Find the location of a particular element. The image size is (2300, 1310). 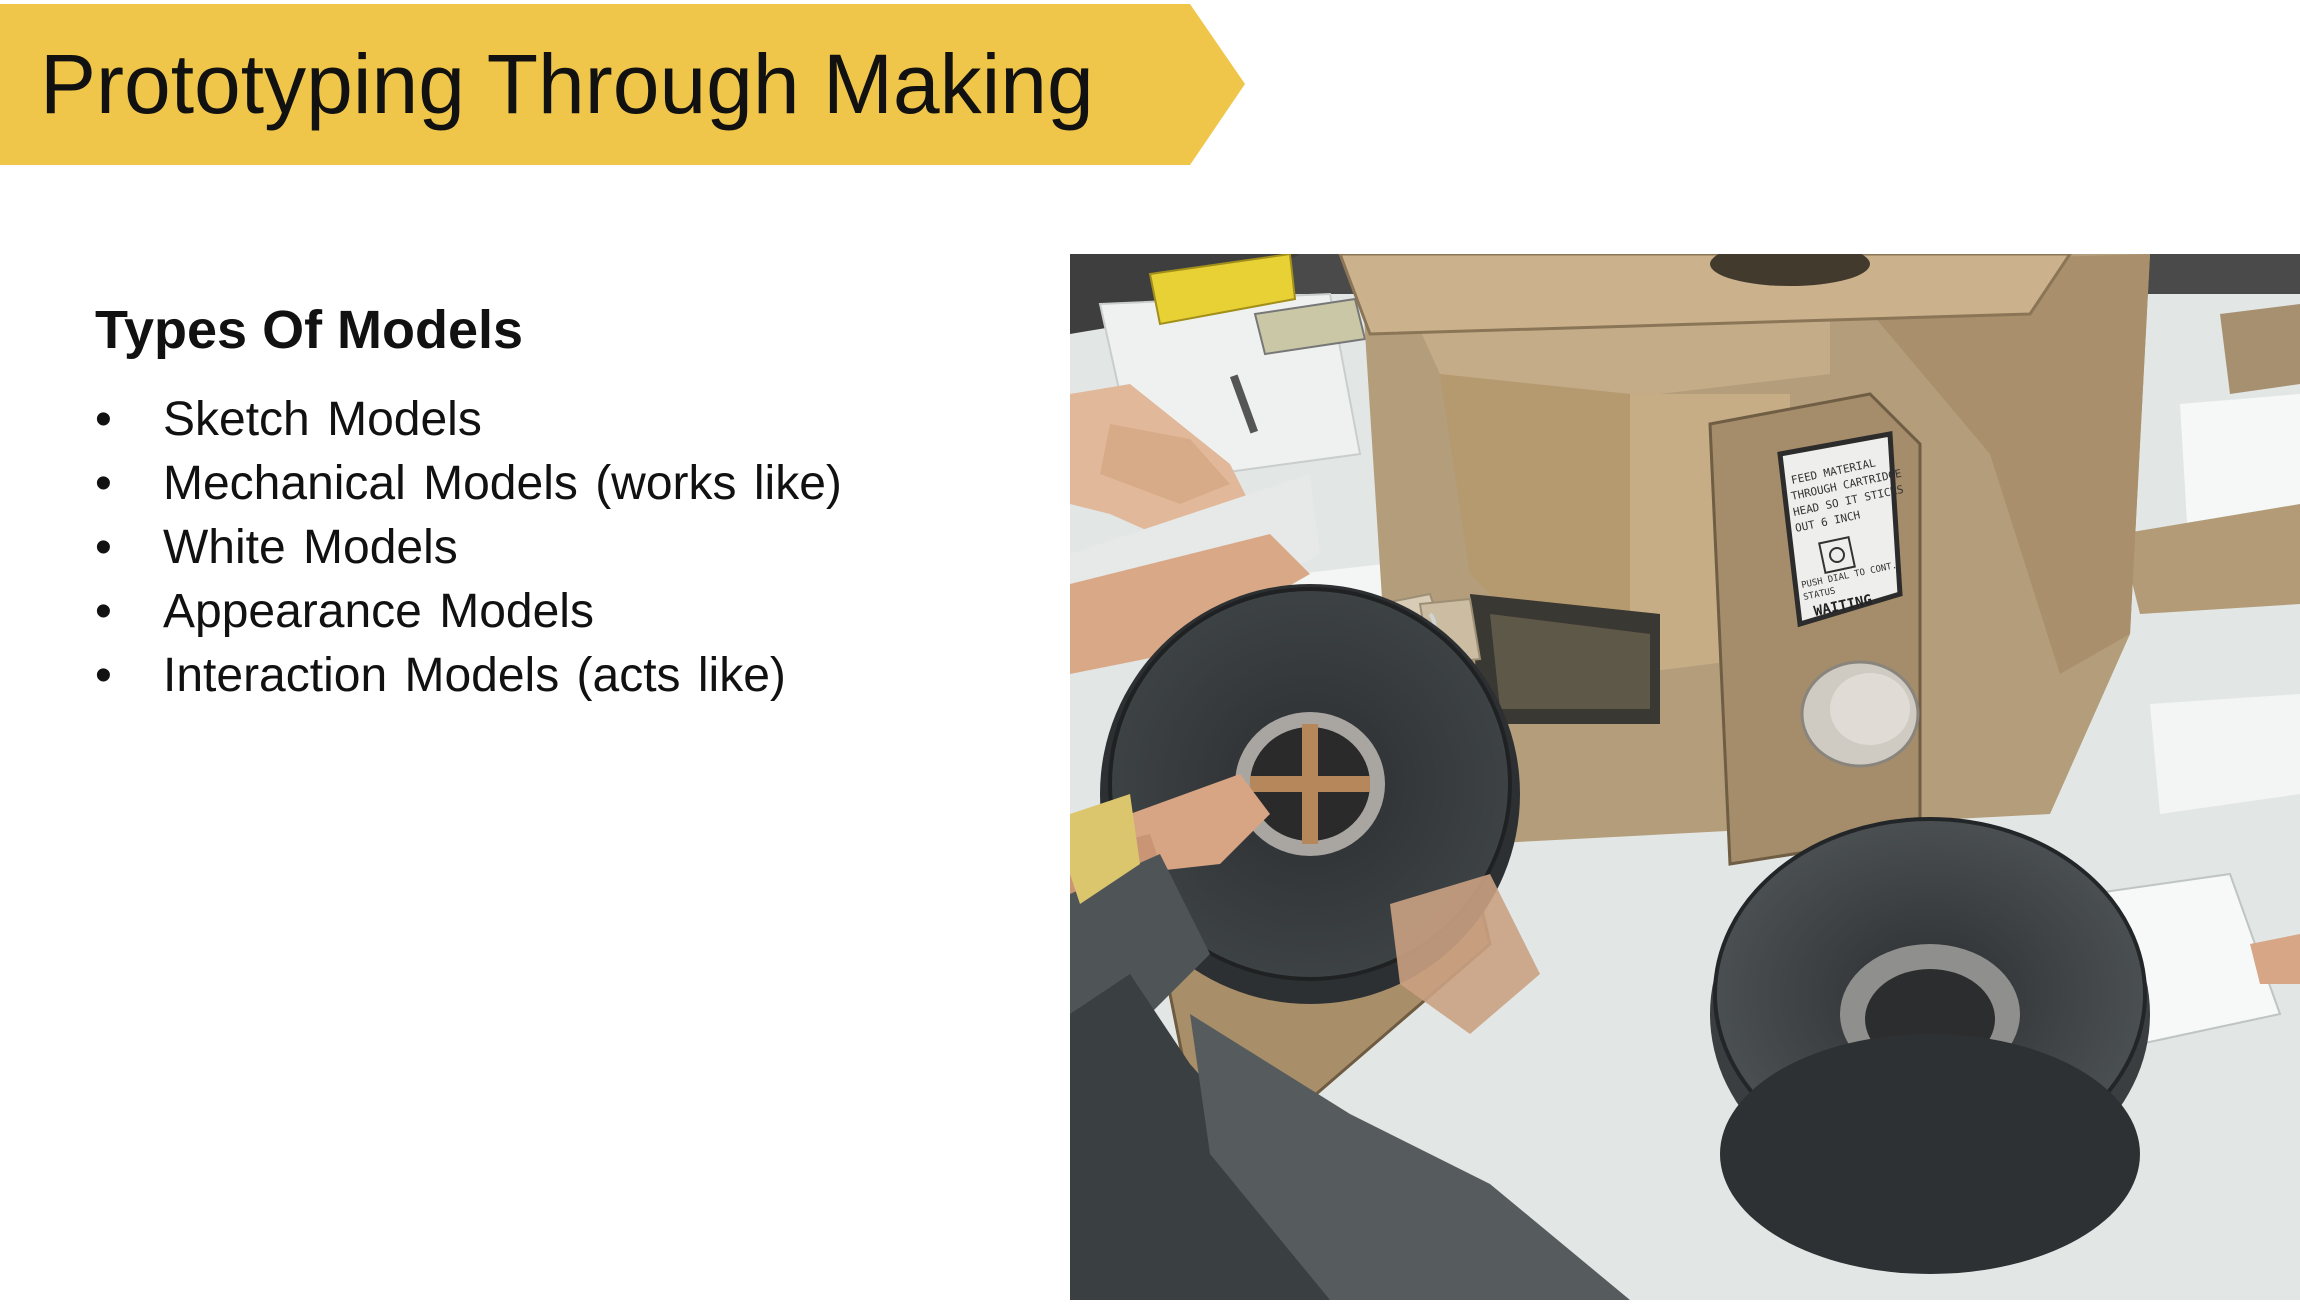

list-item-label: Appearance Models is located at coordinates (378, 611).